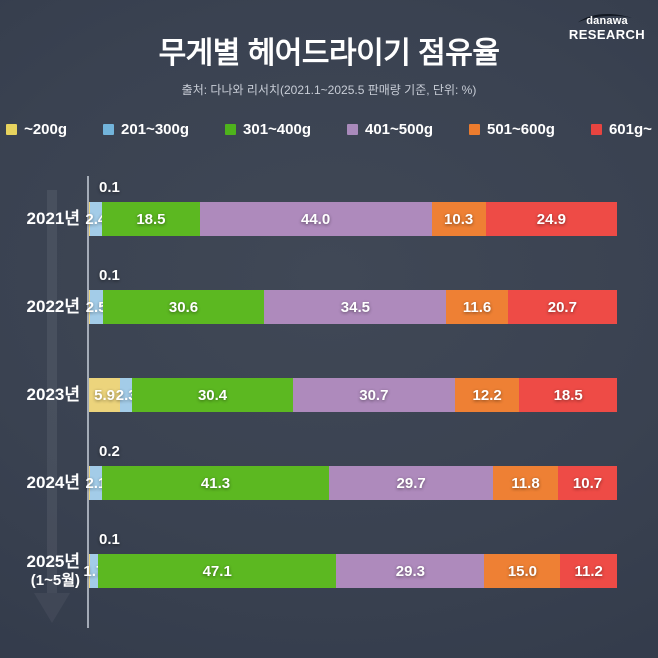  Describe the element at coordinates (587, 483) in the screenshot. I see `segment-value-label: 10.7` at that location.